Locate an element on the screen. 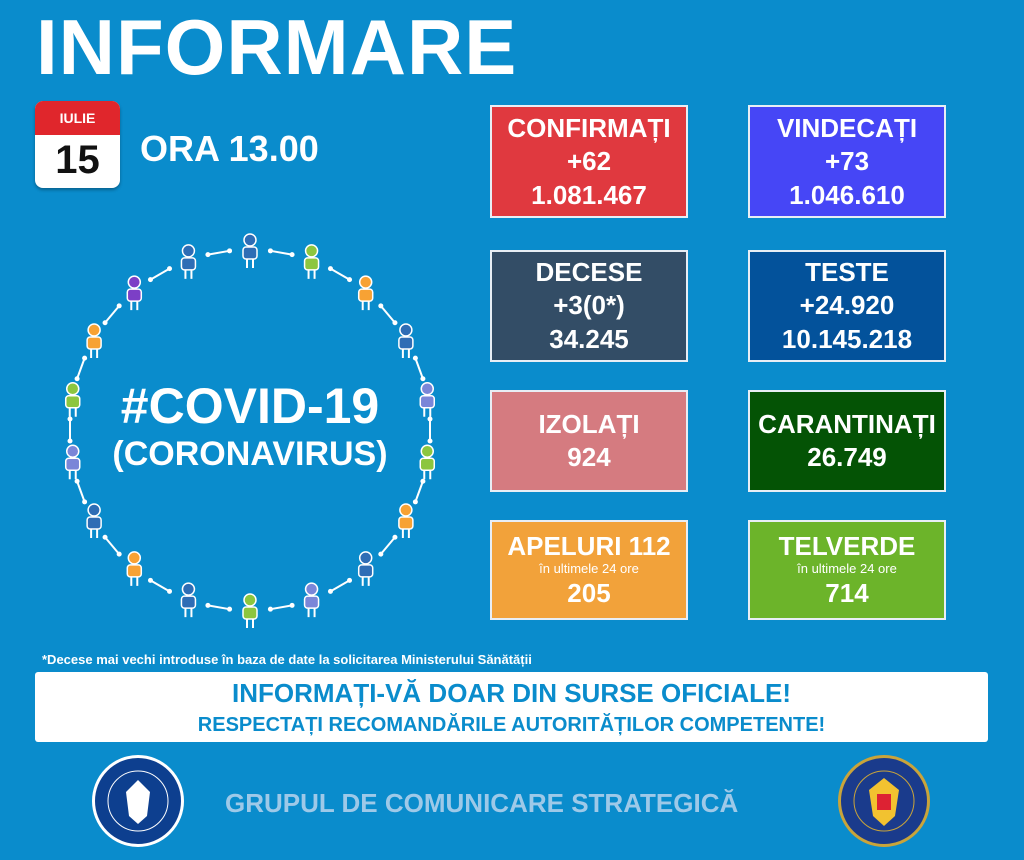 This screenshot has width=1024, height=860. stat-total: 1.081.467 is located at coordinates (589, 194).